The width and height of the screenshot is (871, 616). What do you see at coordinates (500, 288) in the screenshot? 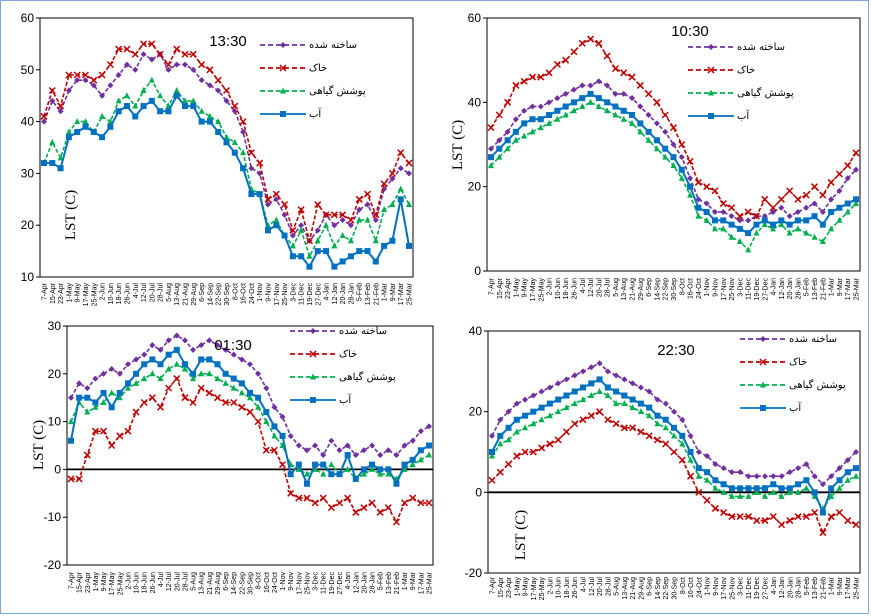
I see `x-tick-label: 15-Apr` at bounding box center [500, 288].